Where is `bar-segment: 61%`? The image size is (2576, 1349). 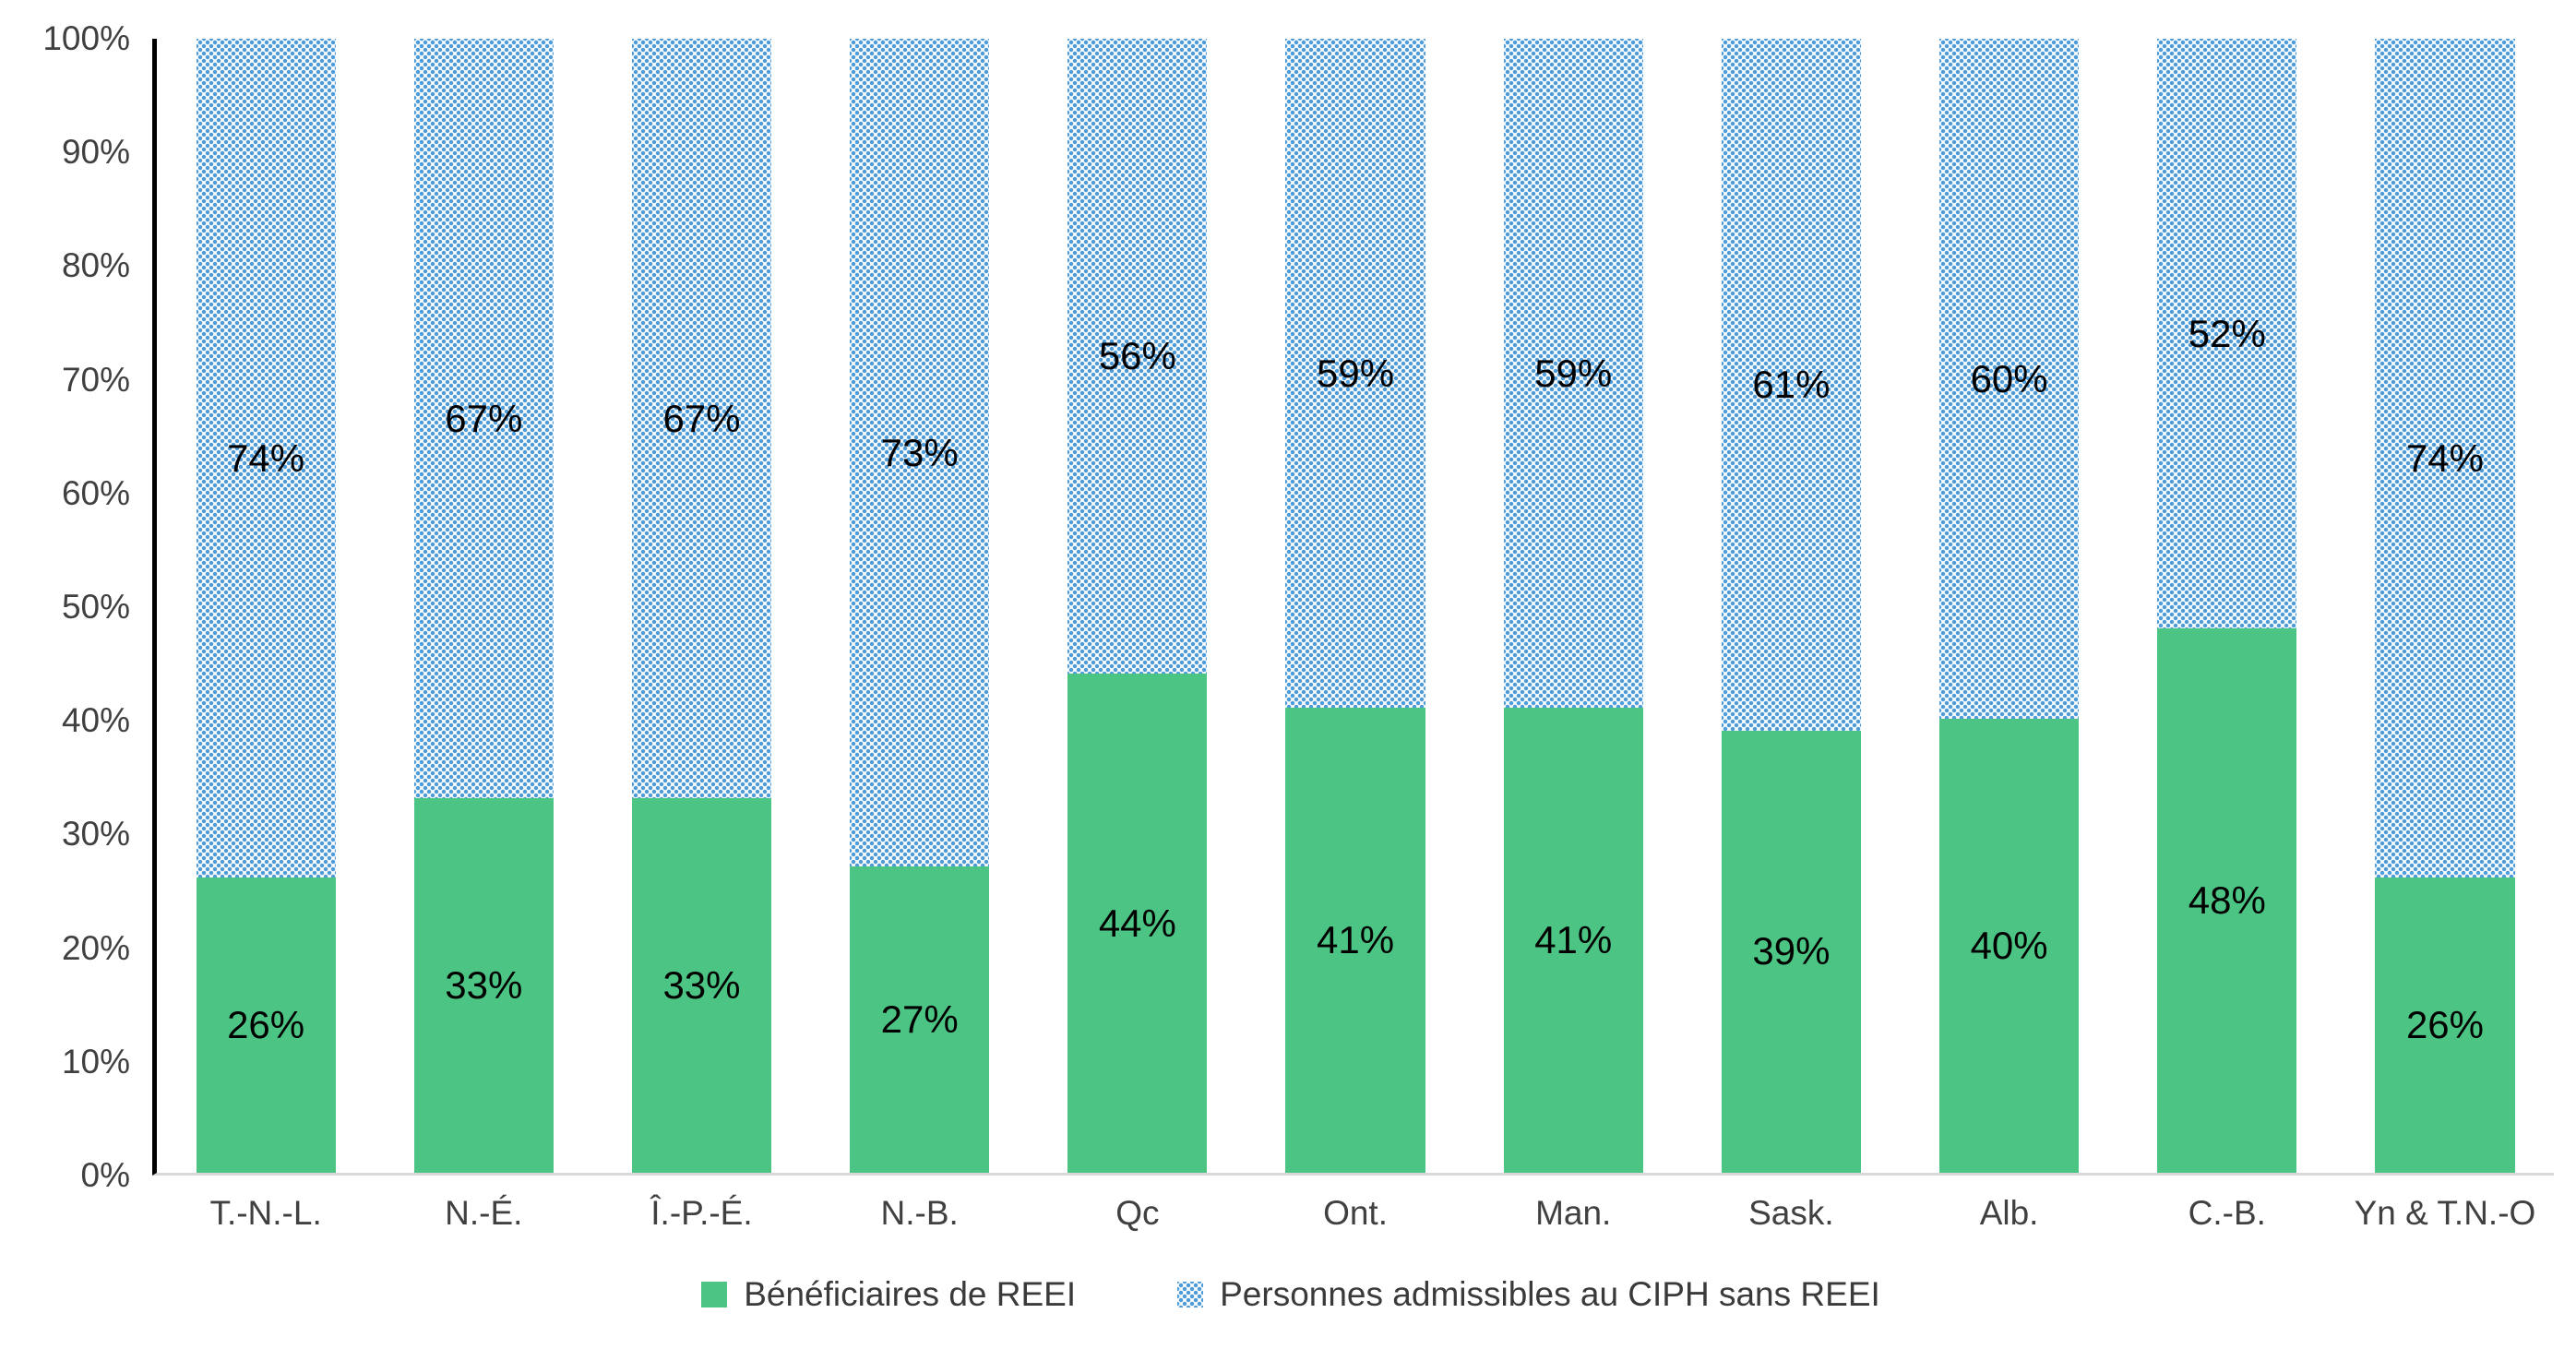 bar-segment: 61% is located at coordinates (1791, 385).